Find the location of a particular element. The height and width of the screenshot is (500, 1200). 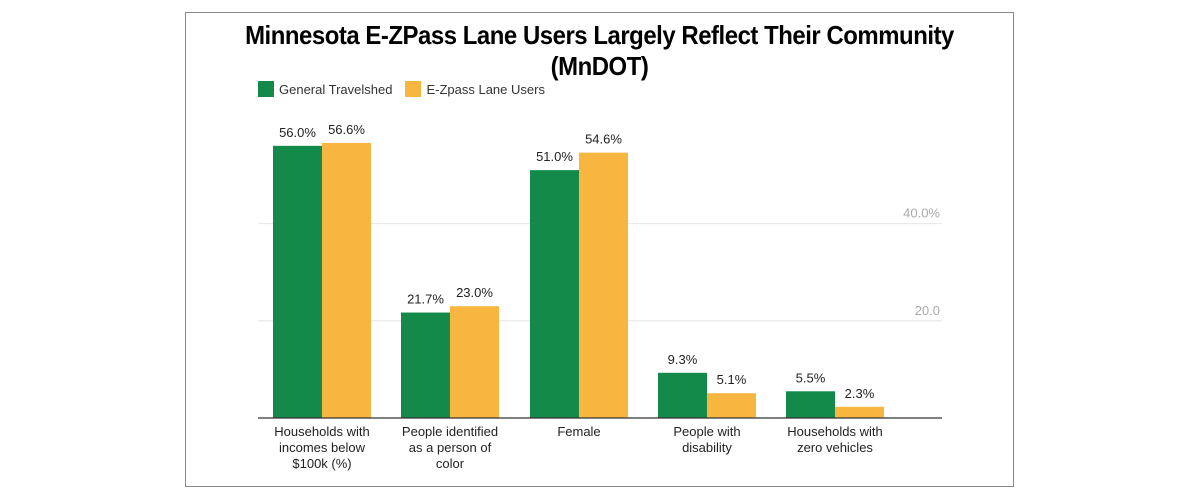

x-category-label: disability is located at coordinates (707, 447).